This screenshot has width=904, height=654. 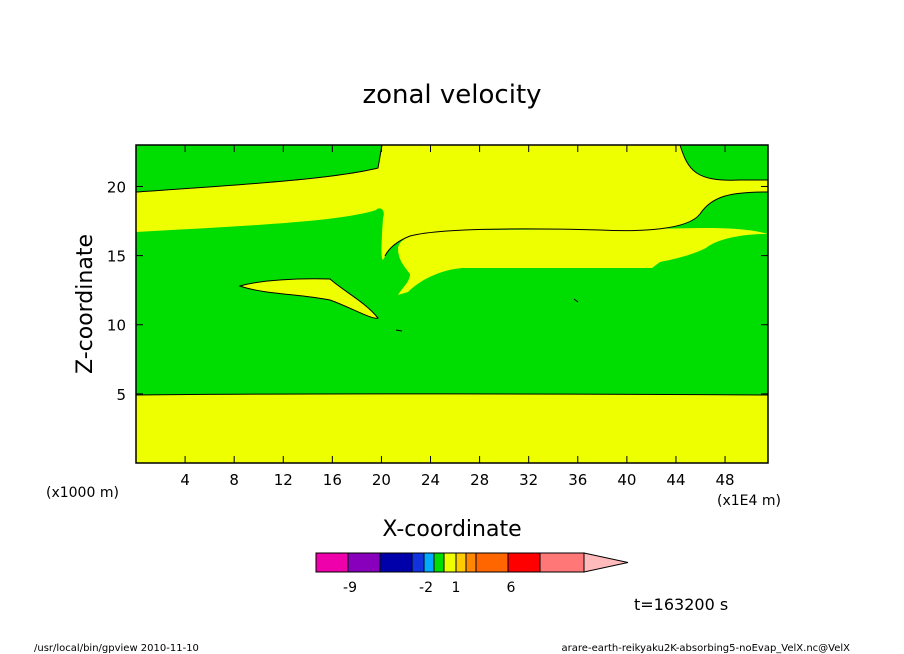 I want to click on colorbar-label: -2, so click(x=426, y=588).